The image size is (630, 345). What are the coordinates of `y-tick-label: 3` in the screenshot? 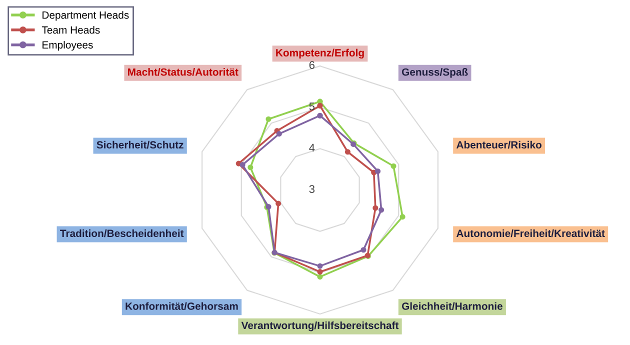 It's located at (312, 189).